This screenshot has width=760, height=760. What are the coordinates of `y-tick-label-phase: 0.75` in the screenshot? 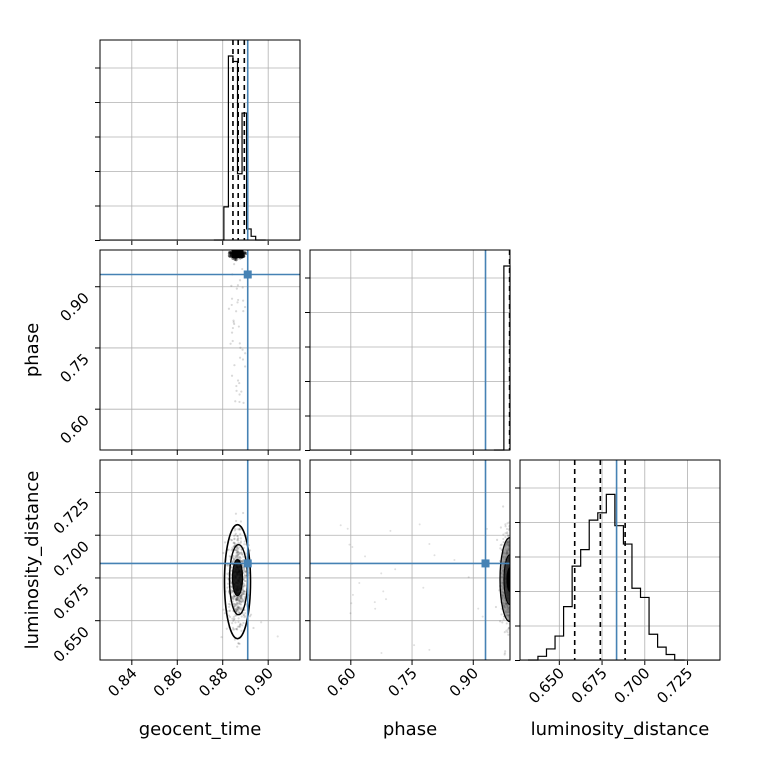 It's located at (74, 368).